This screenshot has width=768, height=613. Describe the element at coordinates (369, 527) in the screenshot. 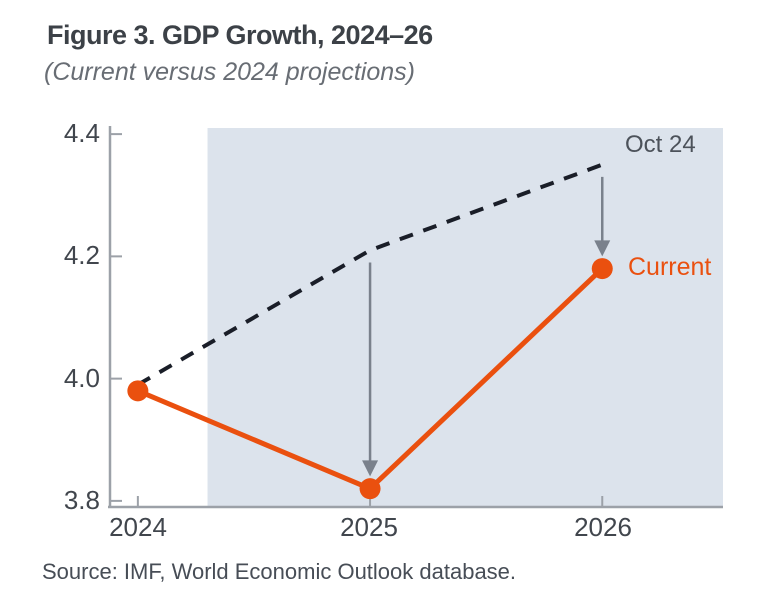

I see `x-tick-label: 2025` at that location.